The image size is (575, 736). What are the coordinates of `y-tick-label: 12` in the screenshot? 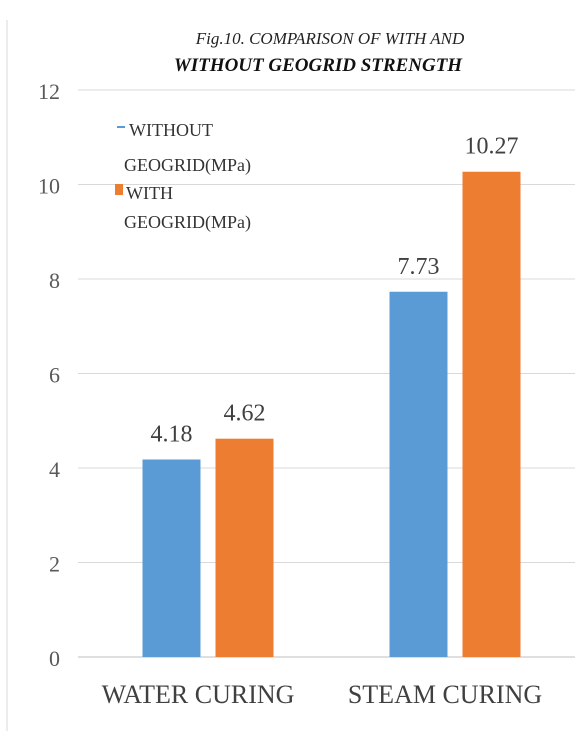 It's located at (49, 91).